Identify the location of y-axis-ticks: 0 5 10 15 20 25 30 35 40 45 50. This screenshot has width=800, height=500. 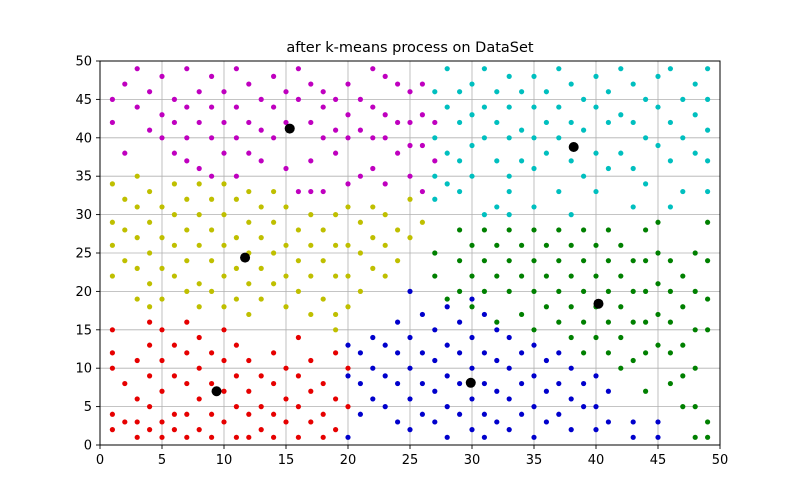
(87, 254).